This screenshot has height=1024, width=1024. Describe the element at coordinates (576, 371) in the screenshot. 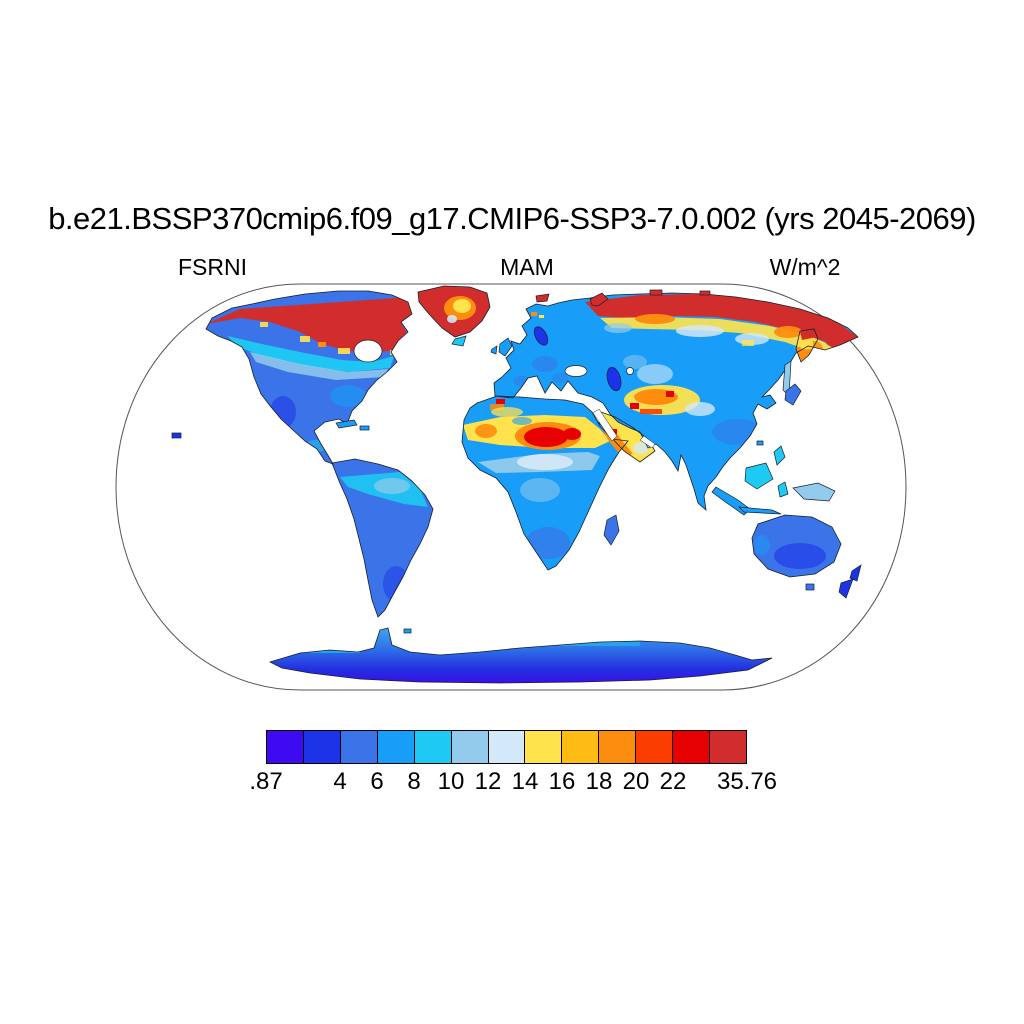

I see `black-sea` at that location.